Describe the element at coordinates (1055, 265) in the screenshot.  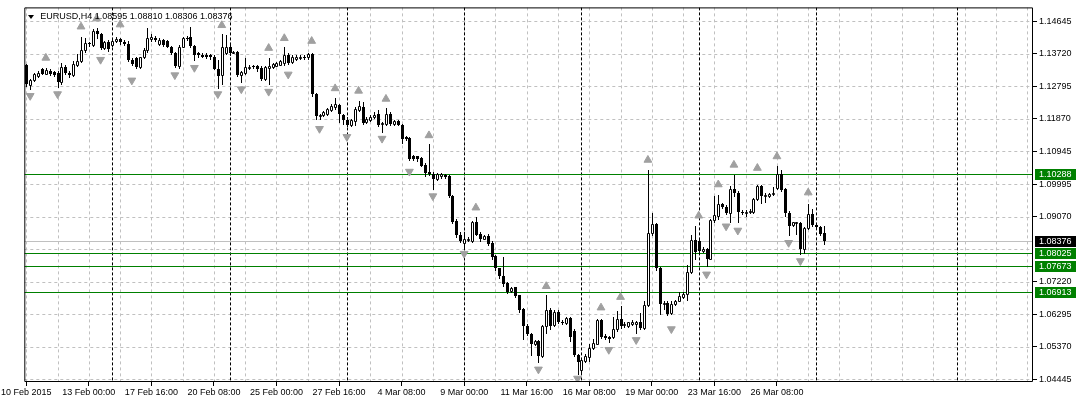
I see `ref-line-label: 1.07673` at that location.